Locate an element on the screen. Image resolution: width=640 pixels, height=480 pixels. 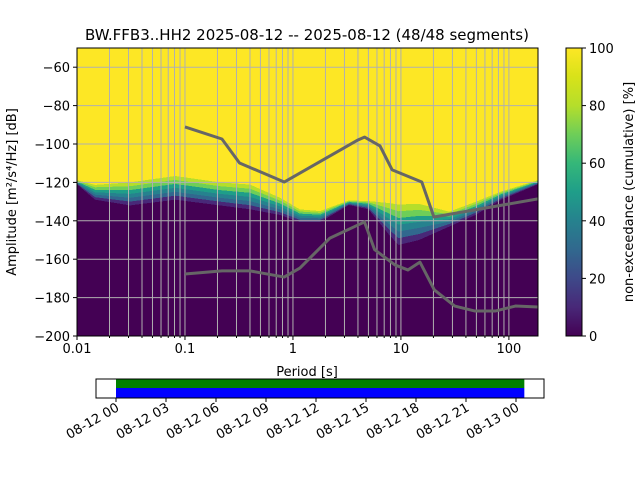
processed-coverage-bar is located at coordinates (320, 393).